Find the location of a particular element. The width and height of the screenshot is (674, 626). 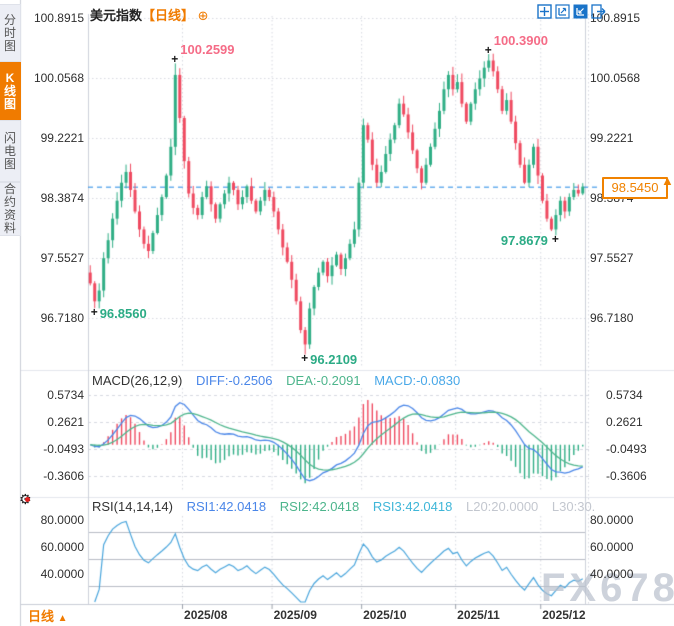

macd-y-label-right: 0.5734 is located at coordinates (624, 395).